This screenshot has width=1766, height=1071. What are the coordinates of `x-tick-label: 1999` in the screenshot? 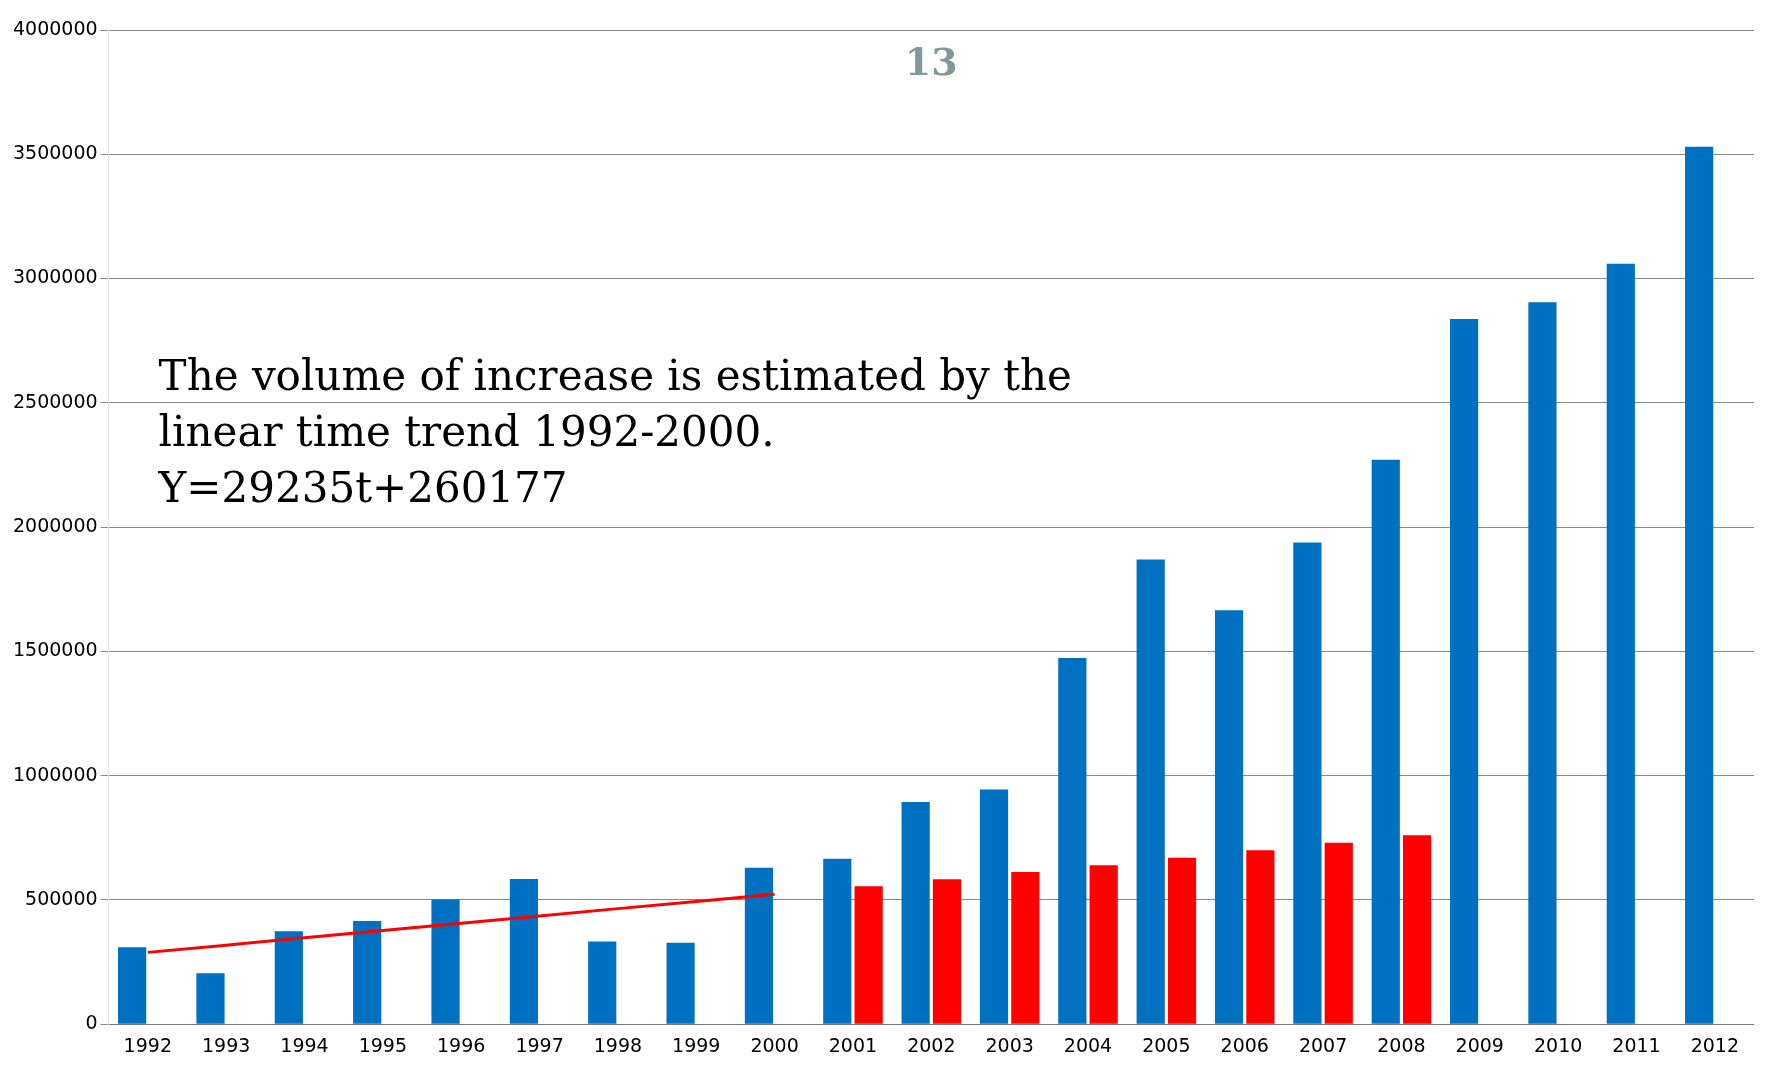 It's located at (696, 1044).